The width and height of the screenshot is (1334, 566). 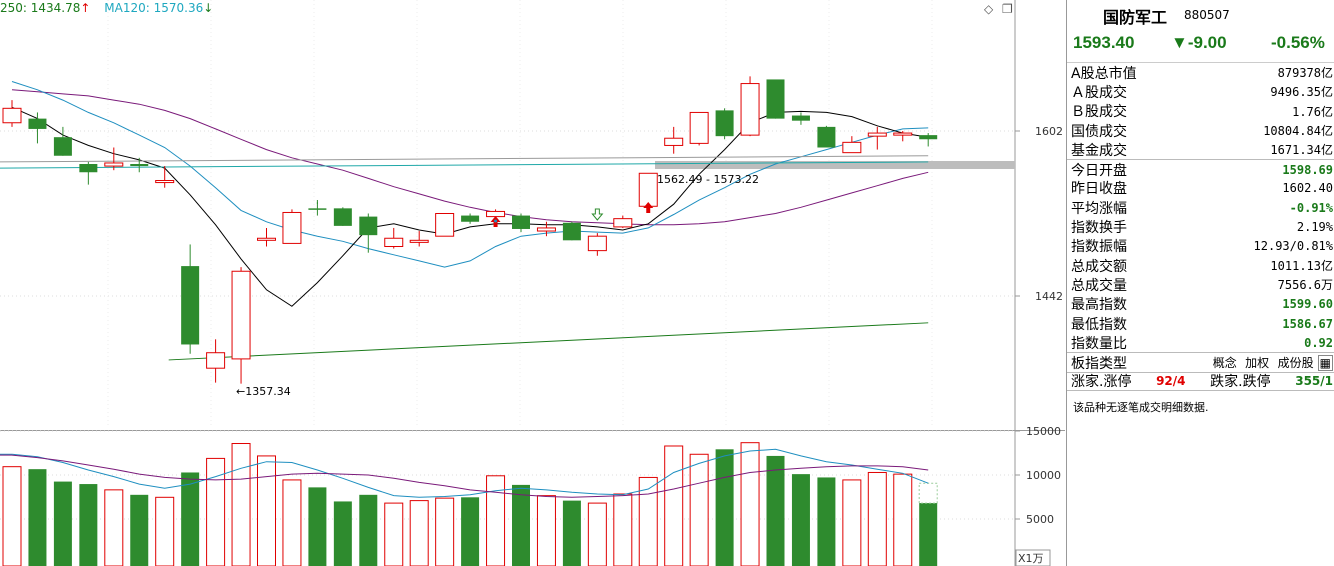 What do you see at coordinates (464, 165) in the screenshot?
I see `ma60-line` at bounding box center [464, 165].